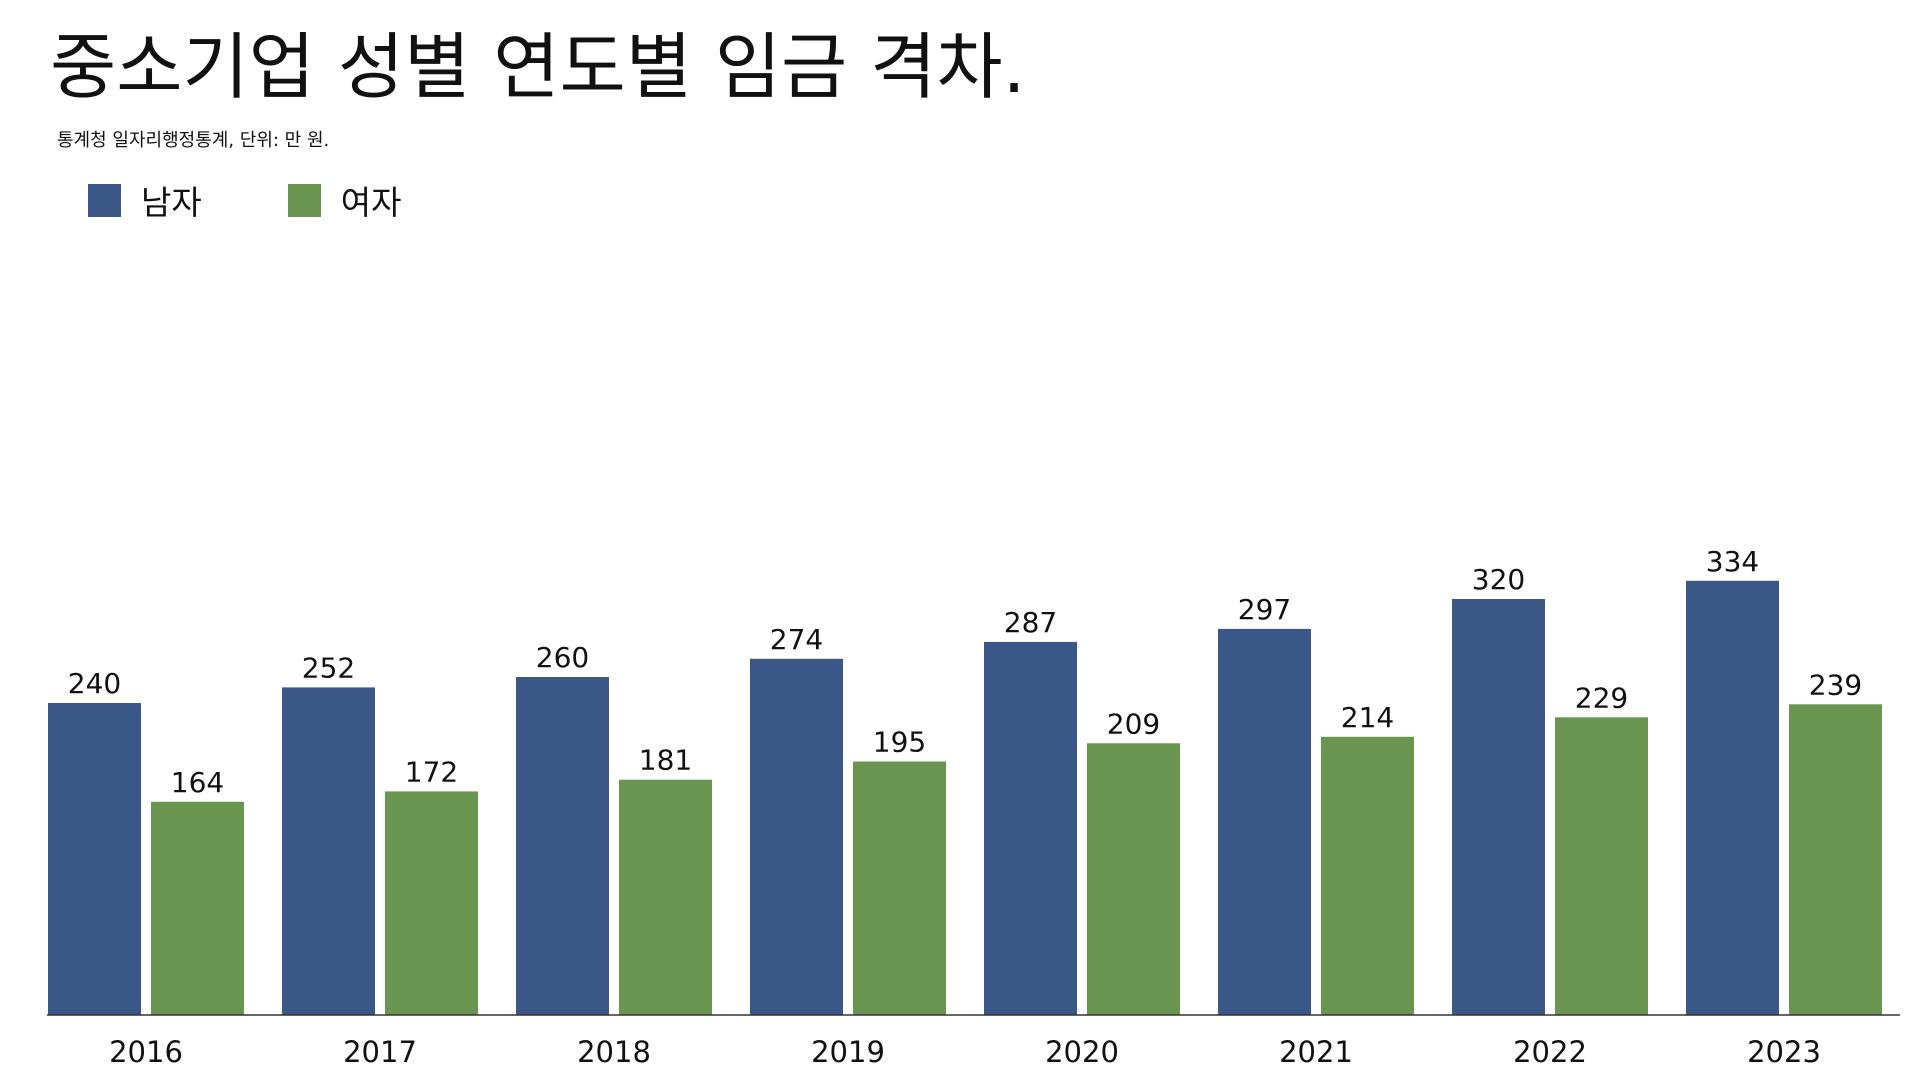 The height and width of the screenshot is (1080, 1920). Describe the element at coordinates (94, 683) in the screenshot. I see `data-label-male-2016: 240` at that location.